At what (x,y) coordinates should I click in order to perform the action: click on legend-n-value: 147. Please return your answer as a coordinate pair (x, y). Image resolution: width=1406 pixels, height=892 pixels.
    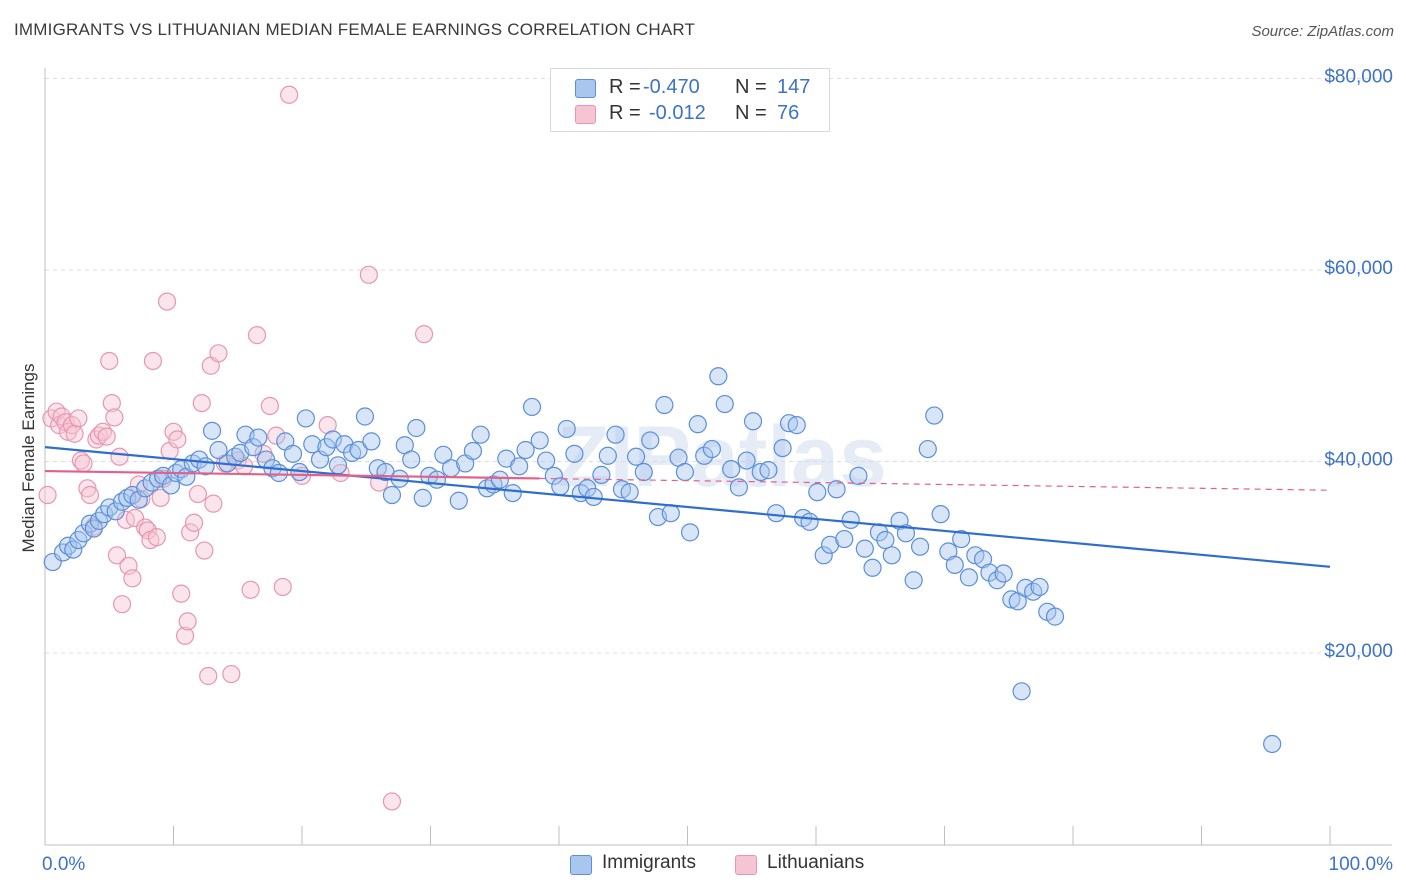
    Looking at the image, I should click on (794, 87).